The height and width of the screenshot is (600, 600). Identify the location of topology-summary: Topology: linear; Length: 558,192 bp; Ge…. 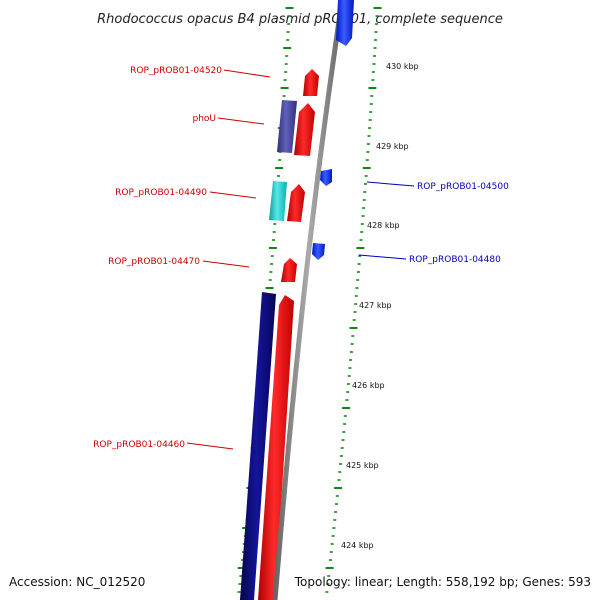
(442, 582).